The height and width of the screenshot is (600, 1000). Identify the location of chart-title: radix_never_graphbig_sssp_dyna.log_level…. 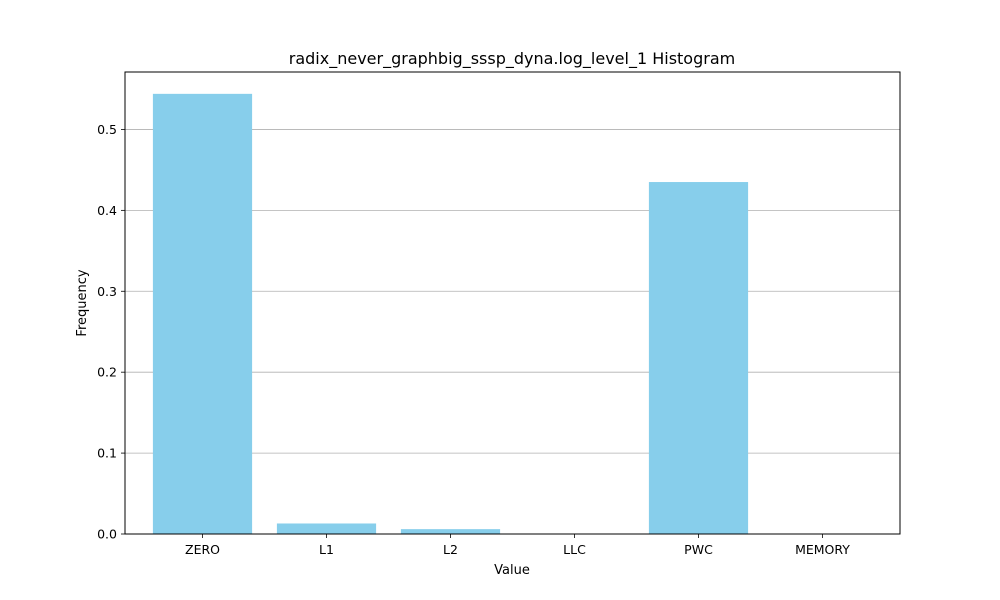
(512, 59).